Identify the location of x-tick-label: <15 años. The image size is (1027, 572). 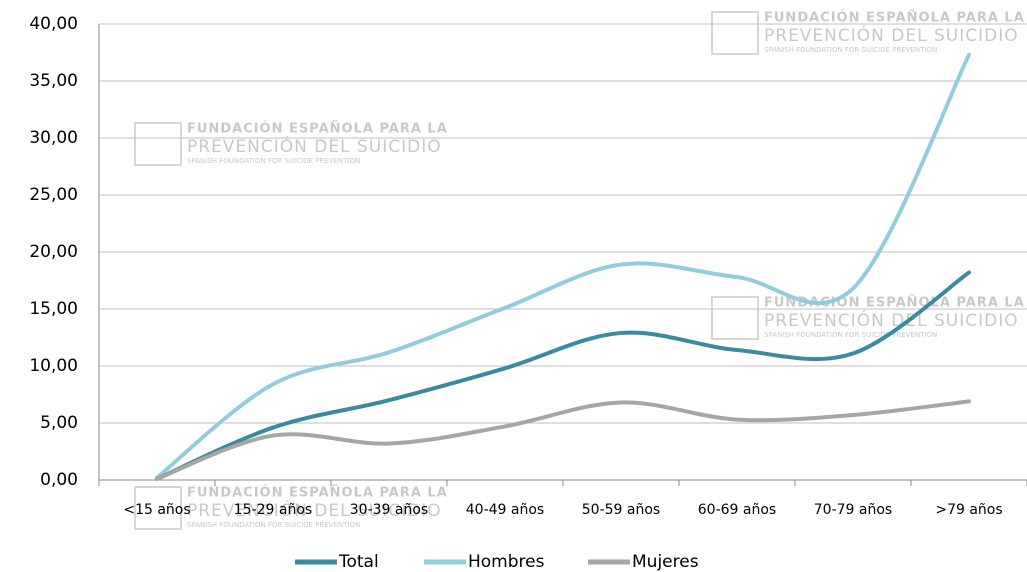
(156, 510).